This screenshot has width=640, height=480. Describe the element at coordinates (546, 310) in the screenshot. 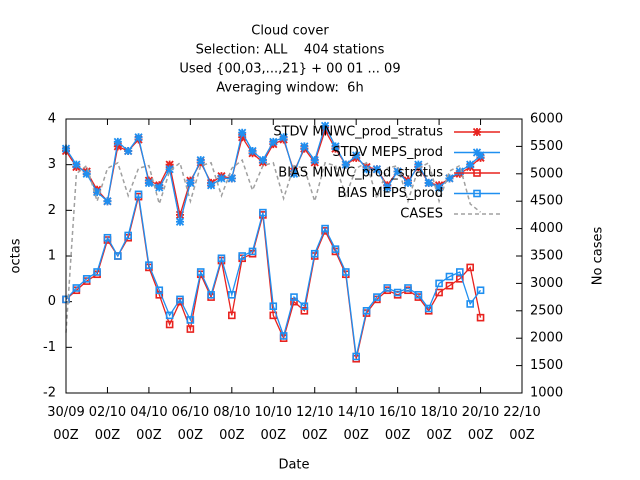

I see `y2-tick-label: 2500` at that location.